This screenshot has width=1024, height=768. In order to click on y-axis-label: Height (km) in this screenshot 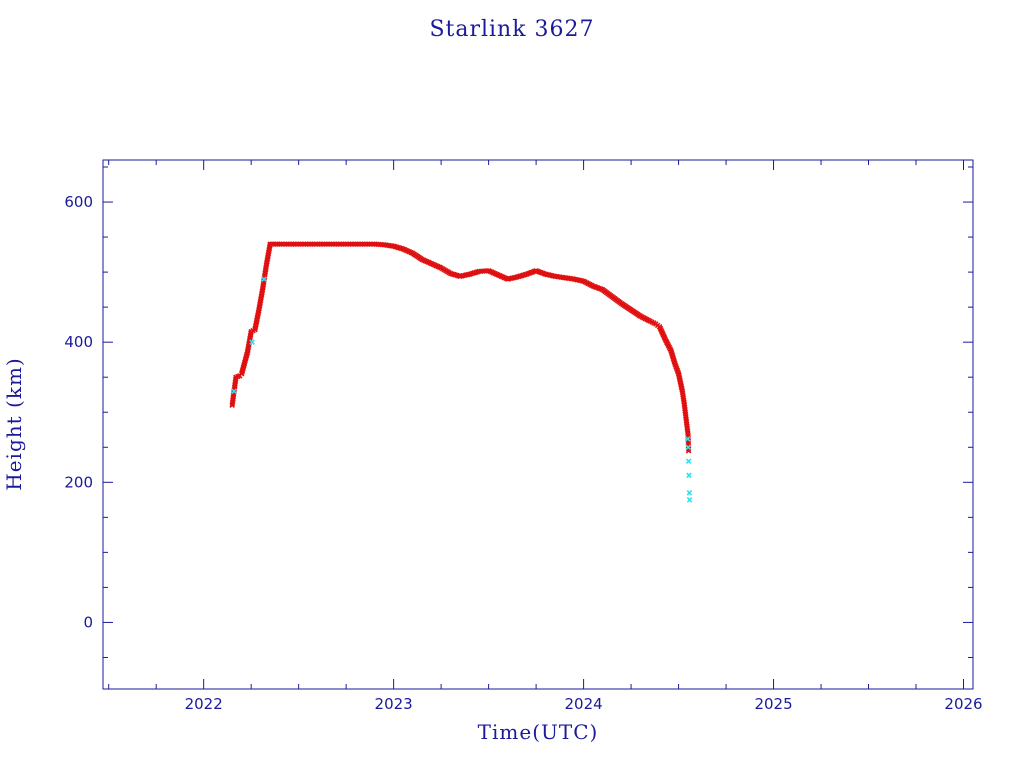, I will do `click(14, 423)`.